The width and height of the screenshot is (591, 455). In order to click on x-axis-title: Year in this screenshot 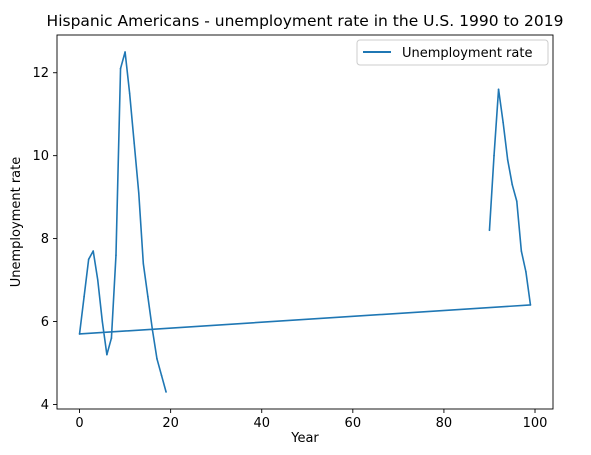, I will do `click(304, 438)`.